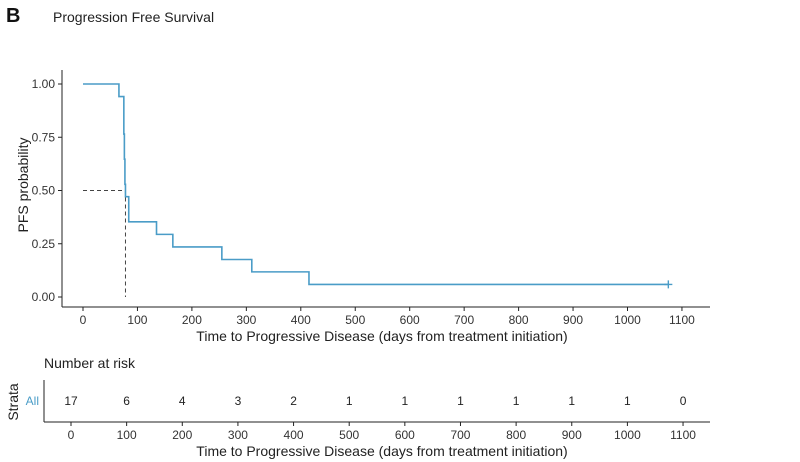 The image size is (800, 462). I want to click on y-ticks: 0.00 0.25 0.50 0.75 1.00, so click(47, 190).